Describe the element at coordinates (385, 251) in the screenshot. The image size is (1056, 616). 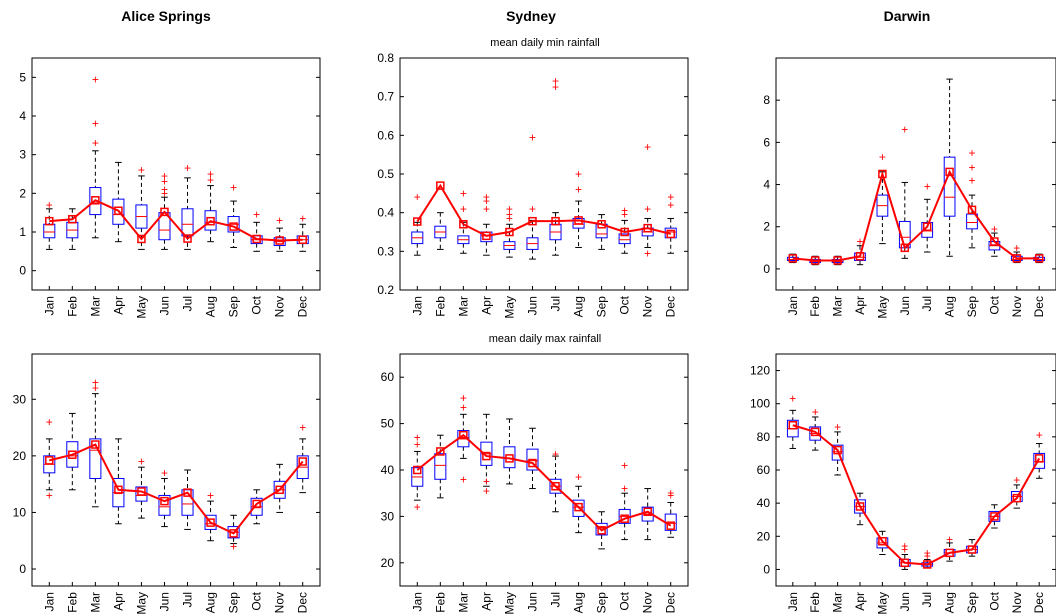
I see `y-tick-label: 0.3` at that location.